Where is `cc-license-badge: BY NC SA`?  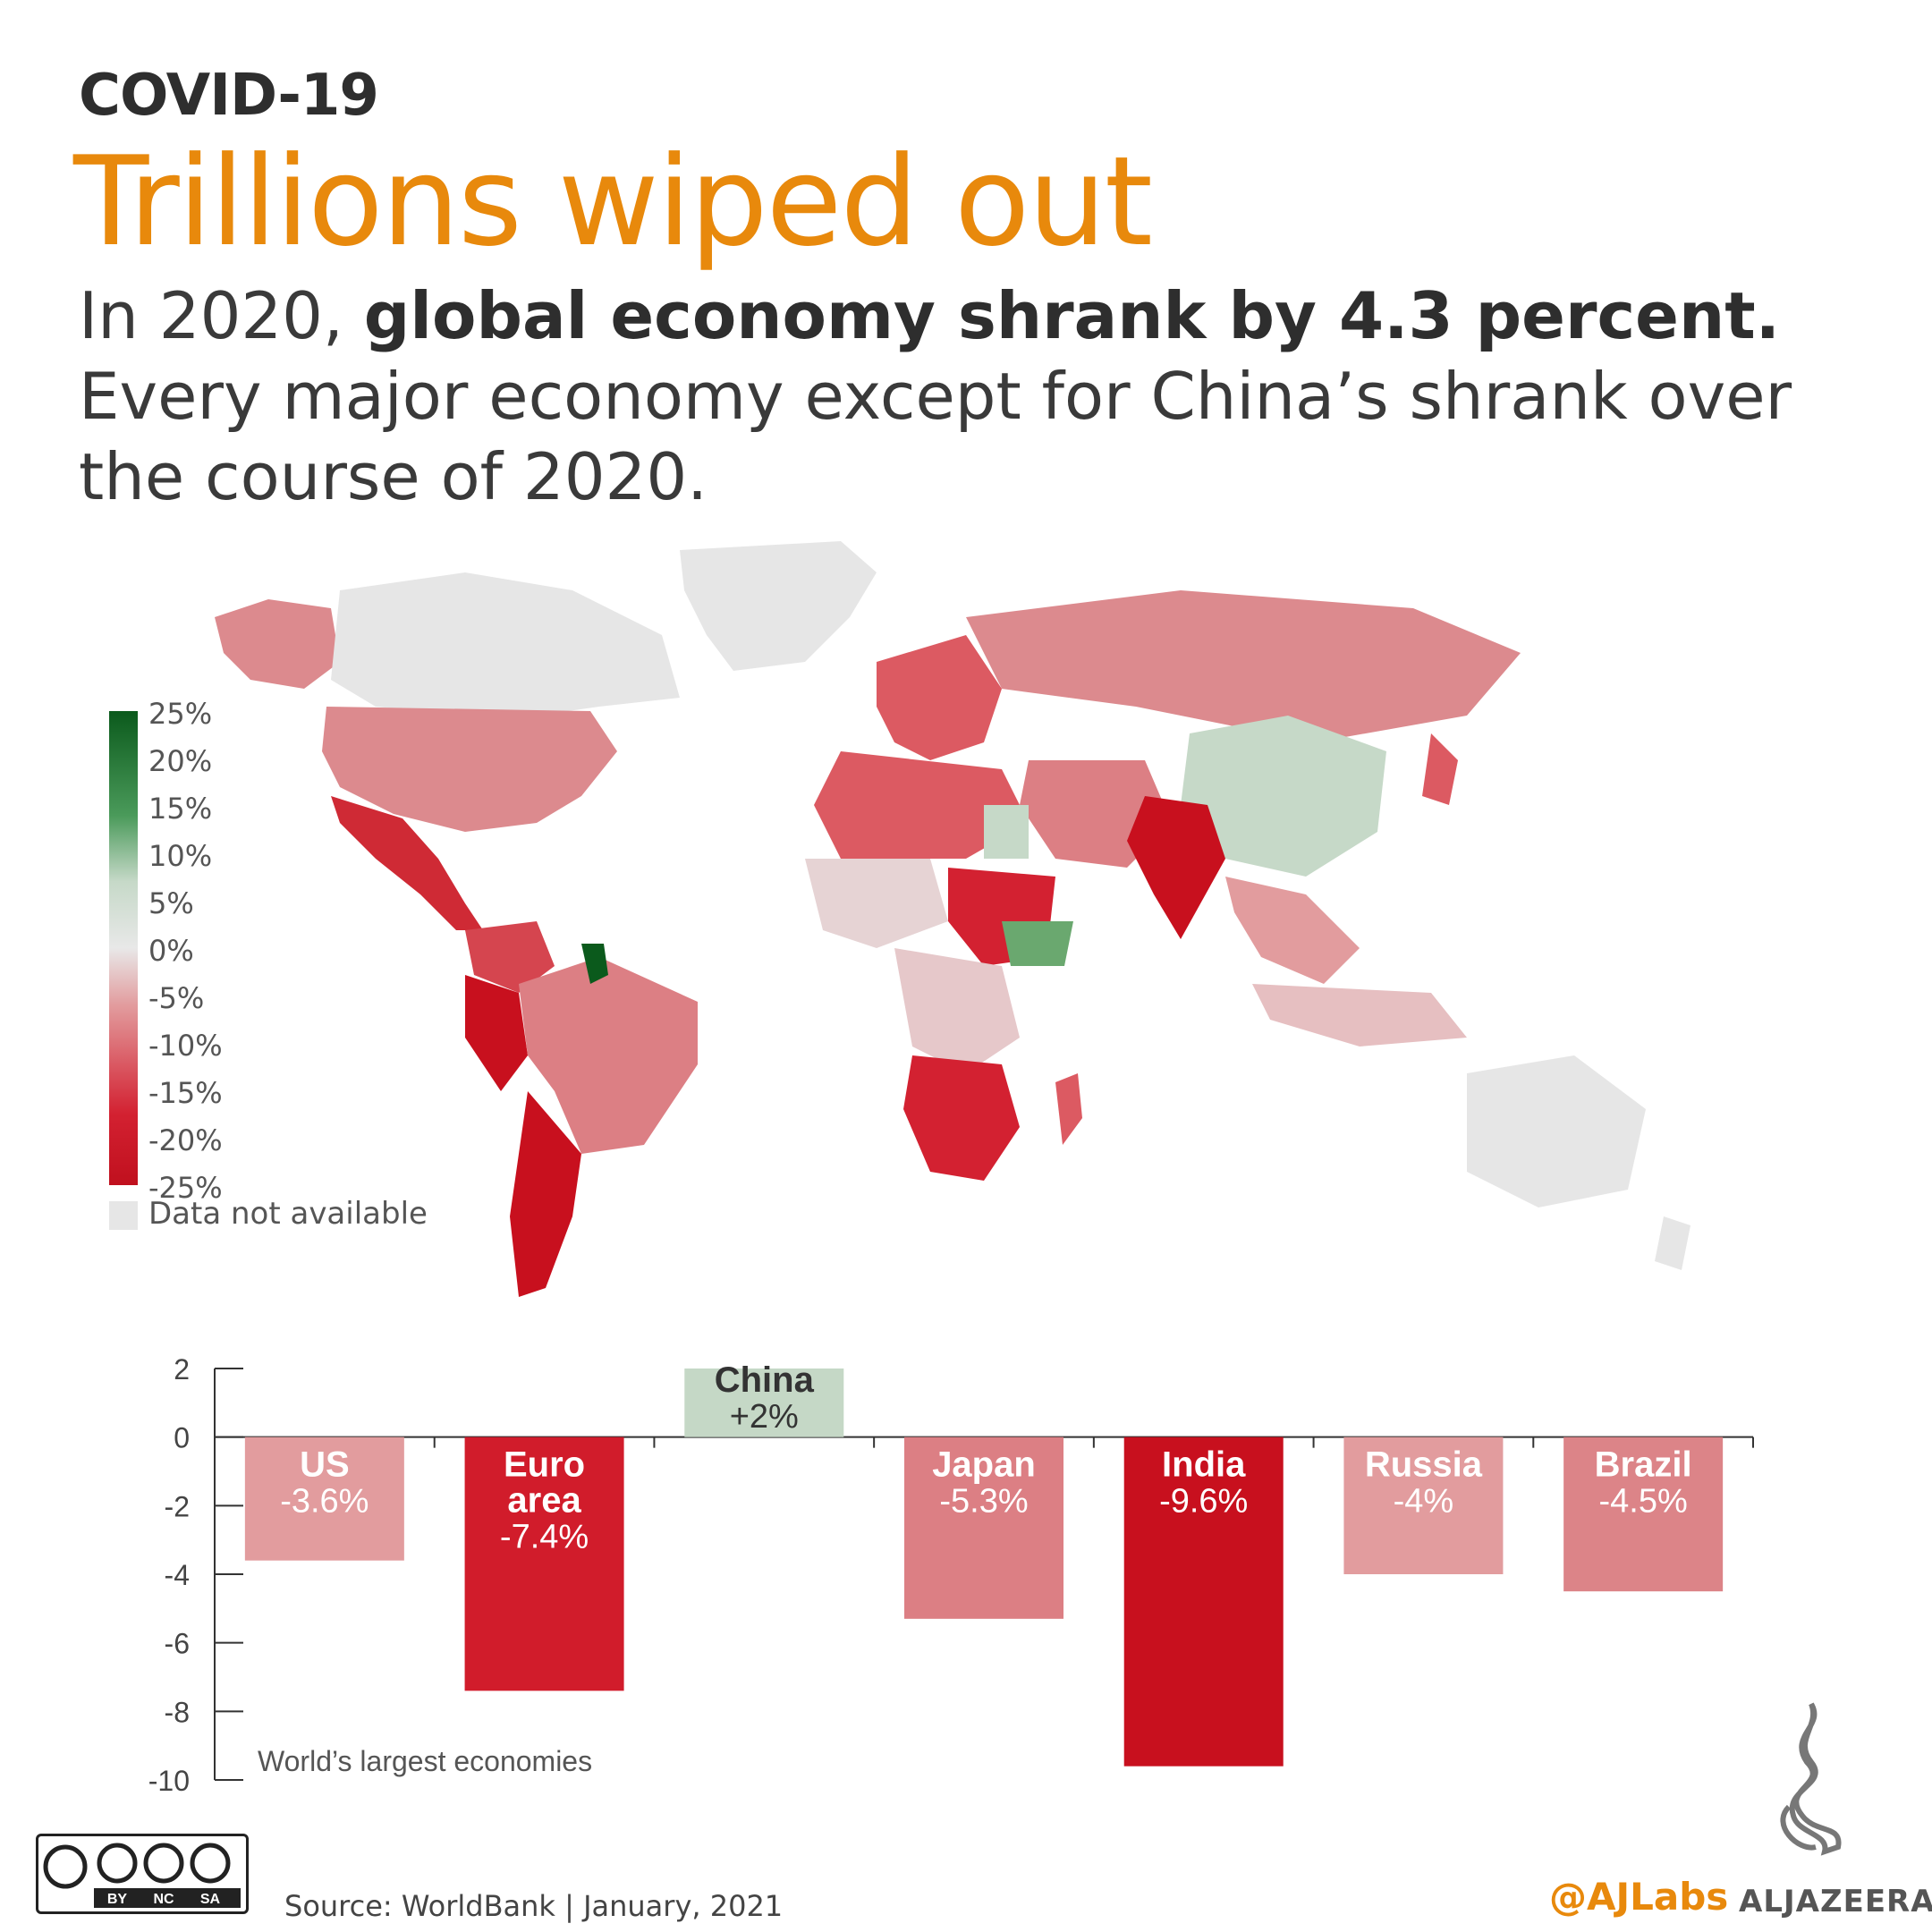 cc-license-badge: BY NC SA is located at coordinates (142, 1874).